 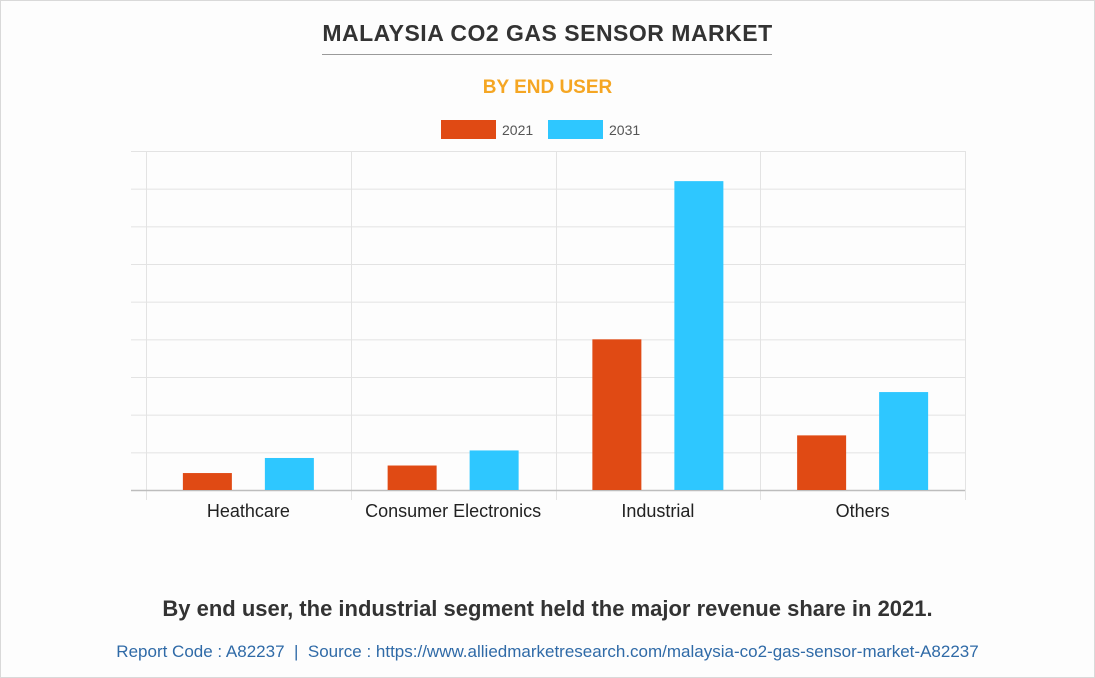 What do you see at coordinates (412, 477) in the screenshot?
I see `bar-2021-consumer-electronics` at bounding box center [412, 477].